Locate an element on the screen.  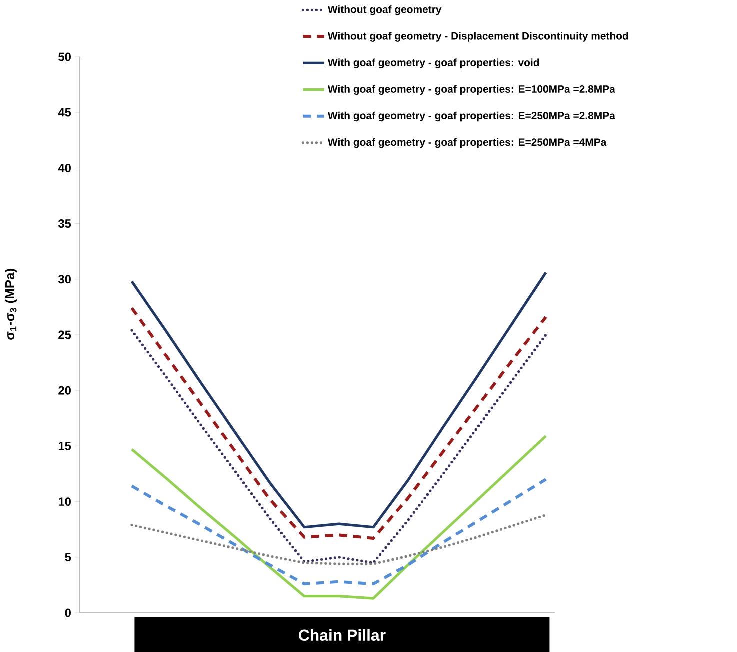
y-tick-label: 35 is located at coordinates (65, 224).